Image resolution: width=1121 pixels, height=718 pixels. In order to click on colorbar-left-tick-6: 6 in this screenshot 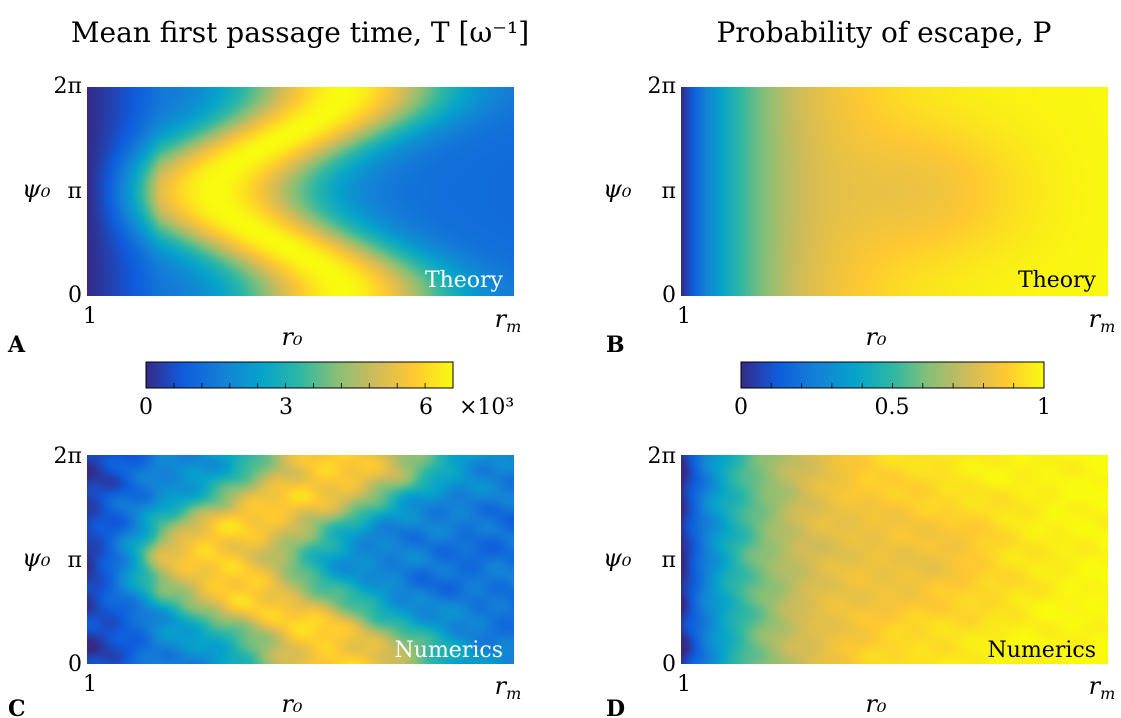, I will do `click(426, 407)`.